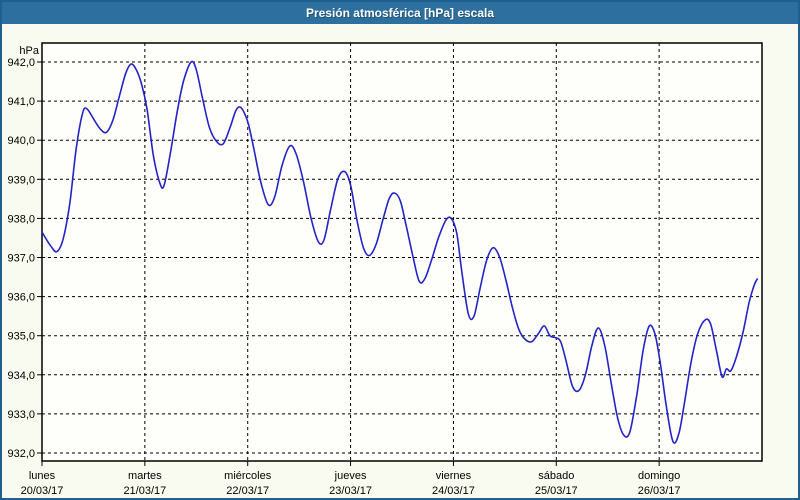 Image resolution: width=800 pixels, height=500 pixels. Describe the element at coordinates (659, 476) in the screenshot. I see `x-day-name-label: domingo` at that location.